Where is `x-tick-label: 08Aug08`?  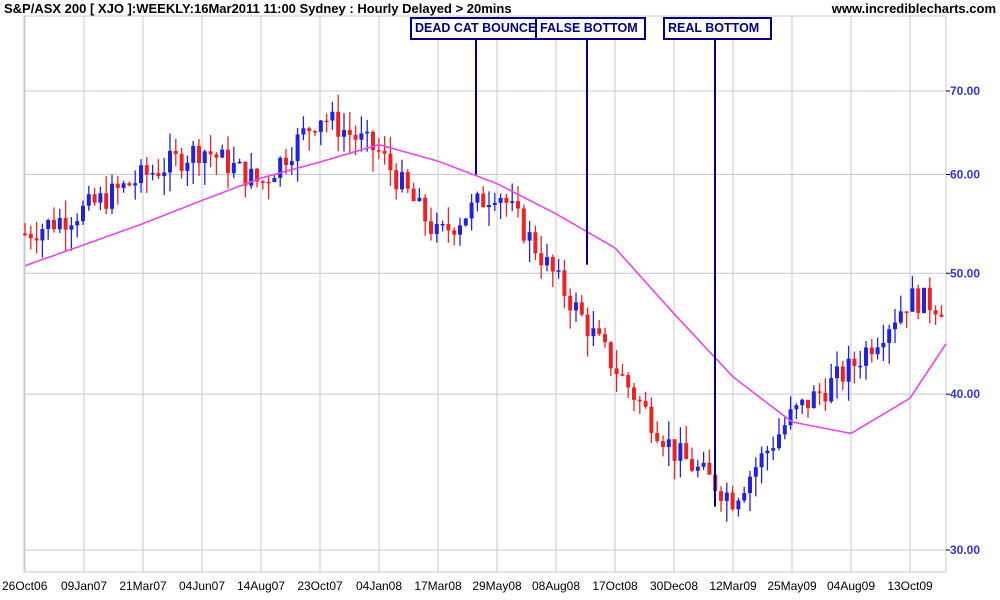
x-tick-label: 08Aug08 is located at coordinates (556, 586).